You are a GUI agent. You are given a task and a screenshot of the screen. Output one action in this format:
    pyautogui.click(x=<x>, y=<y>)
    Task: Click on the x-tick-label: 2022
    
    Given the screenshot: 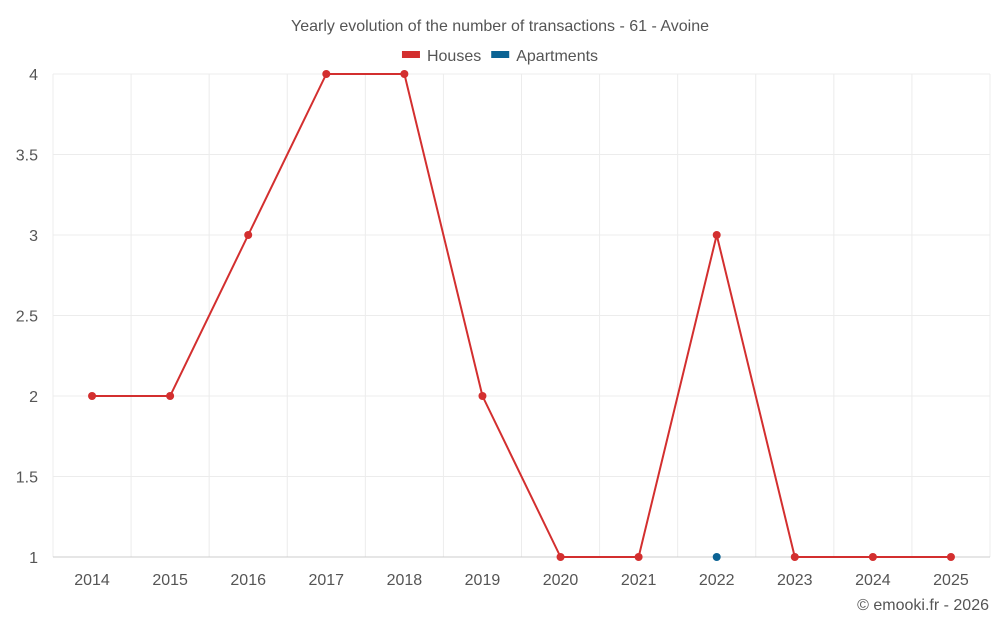 What is the action you would take?
    pyautogui.click(x=717, y=580)
    